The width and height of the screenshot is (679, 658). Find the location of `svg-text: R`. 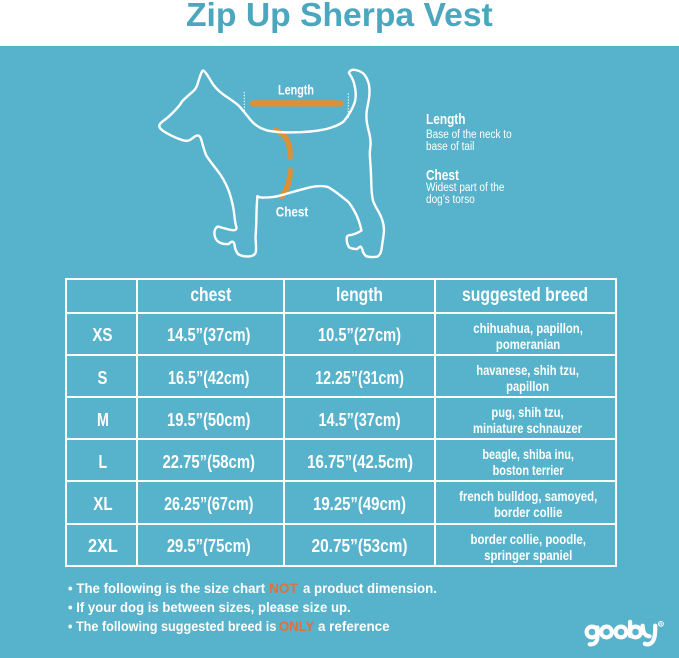

svg-text: R is located at coordinates (661, 624).